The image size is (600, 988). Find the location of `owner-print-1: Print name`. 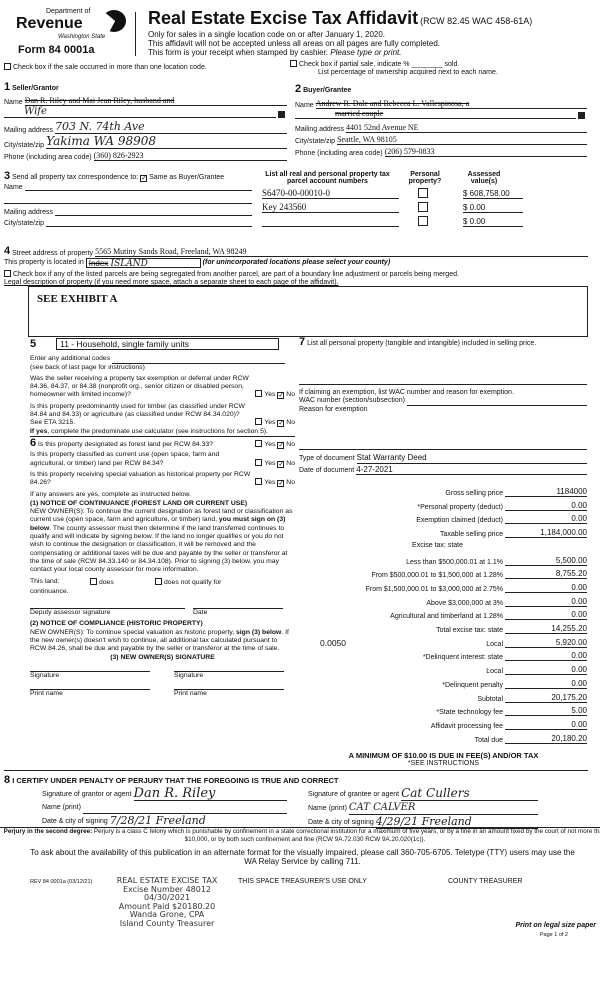

owner-print-1: Print name is located at coordinates (90, 693).